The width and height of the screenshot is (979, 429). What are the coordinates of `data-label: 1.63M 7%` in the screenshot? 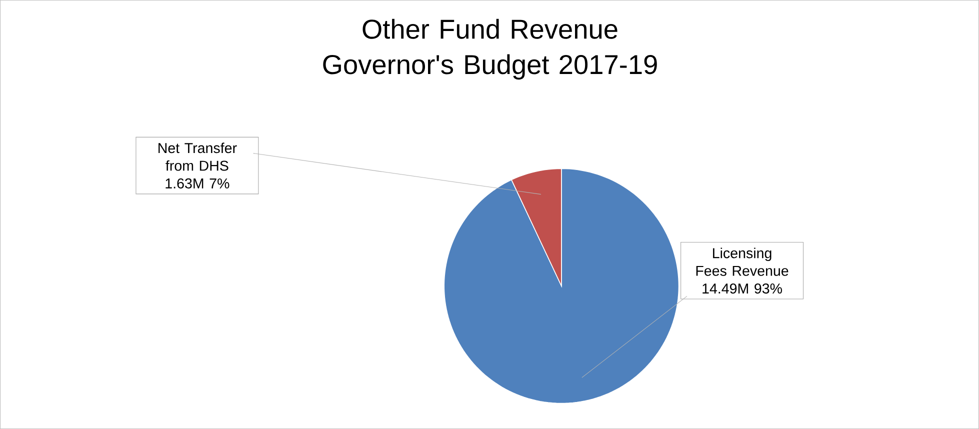 It's located at (198, 183).